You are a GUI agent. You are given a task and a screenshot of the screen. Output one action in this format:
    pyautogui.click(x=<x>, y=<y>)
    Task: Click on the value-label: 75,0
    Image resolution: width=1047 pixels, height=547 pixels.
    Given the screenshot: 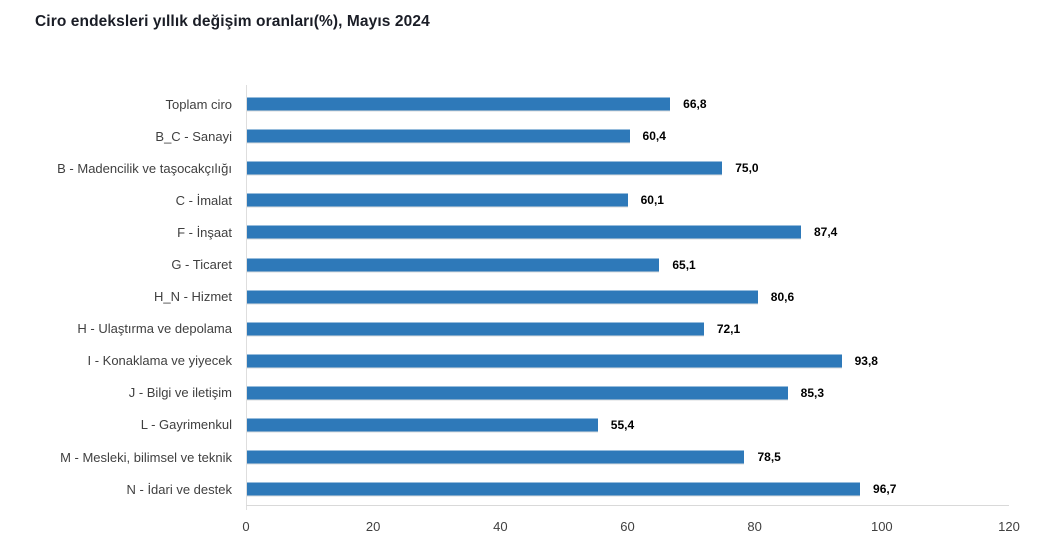 What is the action you would take?
    pyautogui.click(x=747, y=168)
    